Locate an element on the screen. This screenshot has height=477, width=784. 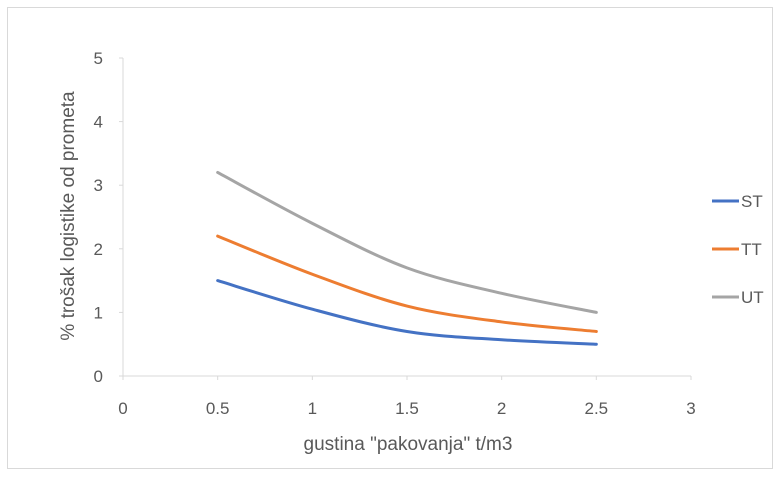
x-axis: 0 0.5 1 1.5 2 2.5 3 is located at coordinates (407, 396).